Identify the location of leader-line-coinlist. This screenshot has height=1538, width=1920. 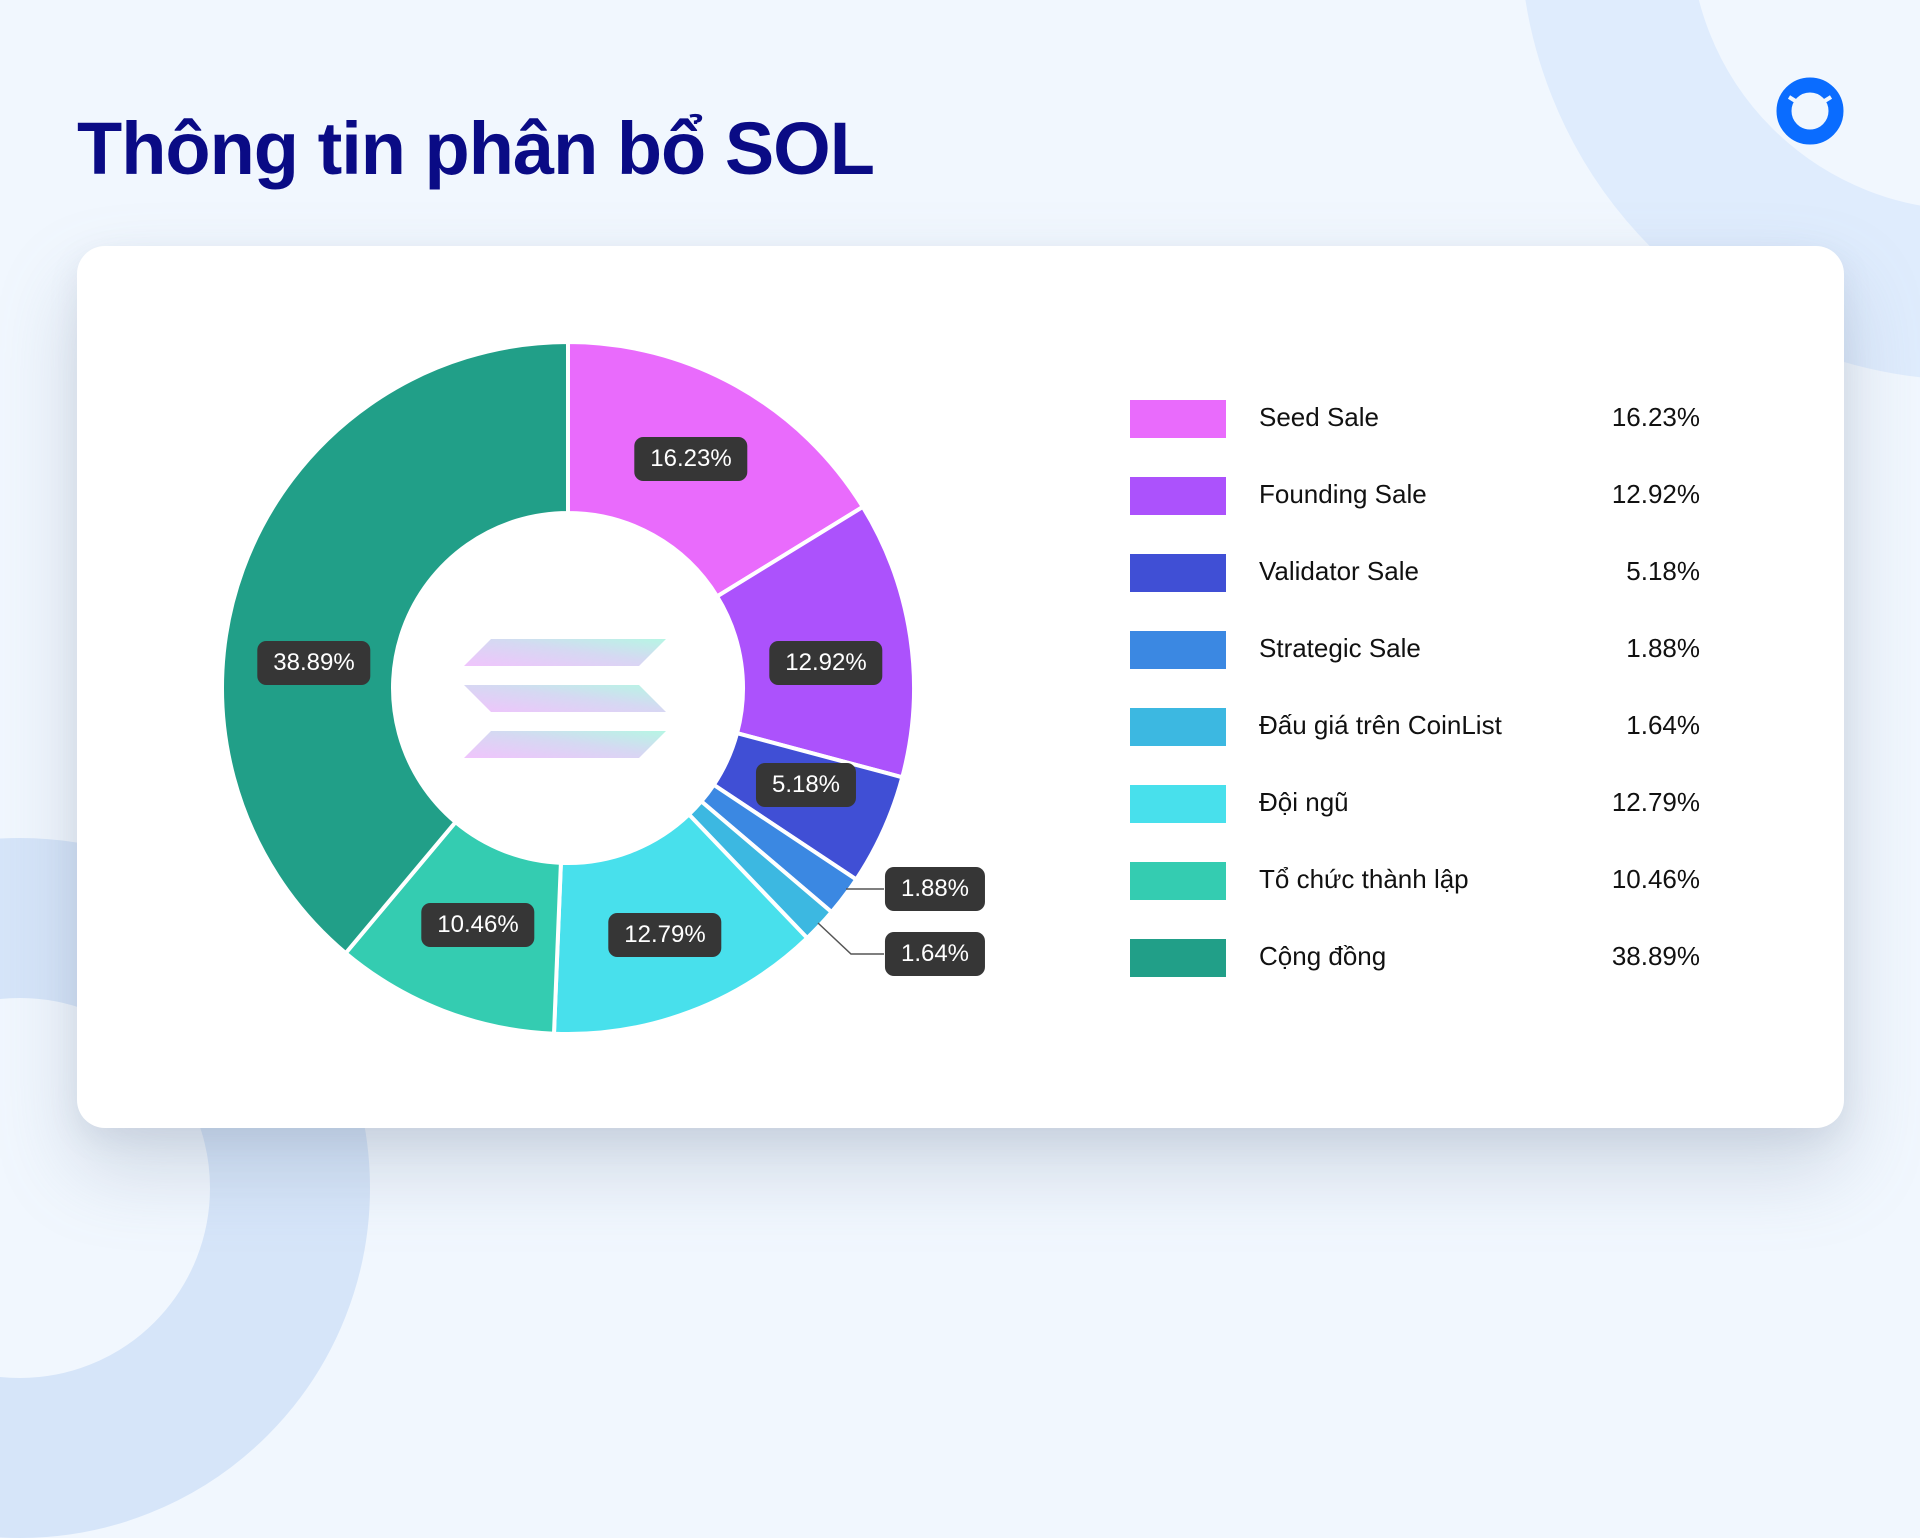
(850, 938).